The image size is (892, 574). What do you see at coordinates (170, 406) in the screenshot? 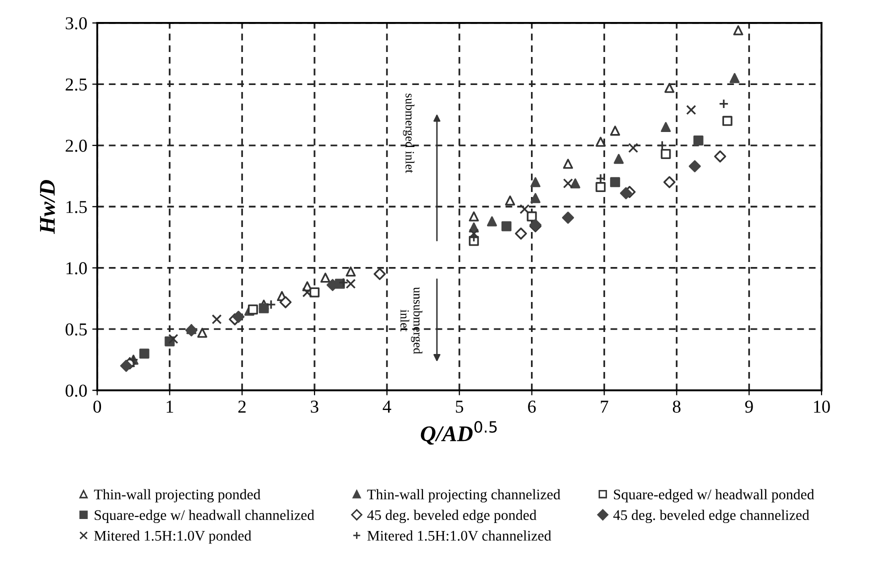
I see `x-tick-label: 1` at bounding box center [170, 406].